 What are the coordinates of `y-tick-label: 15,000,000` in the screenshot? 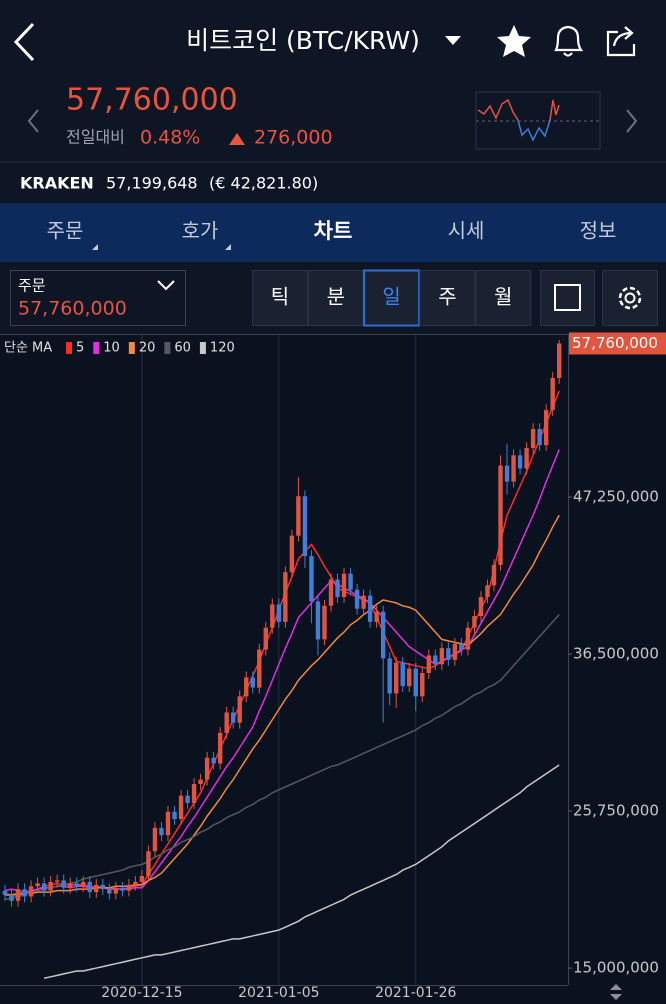 It's located at (616, 968).